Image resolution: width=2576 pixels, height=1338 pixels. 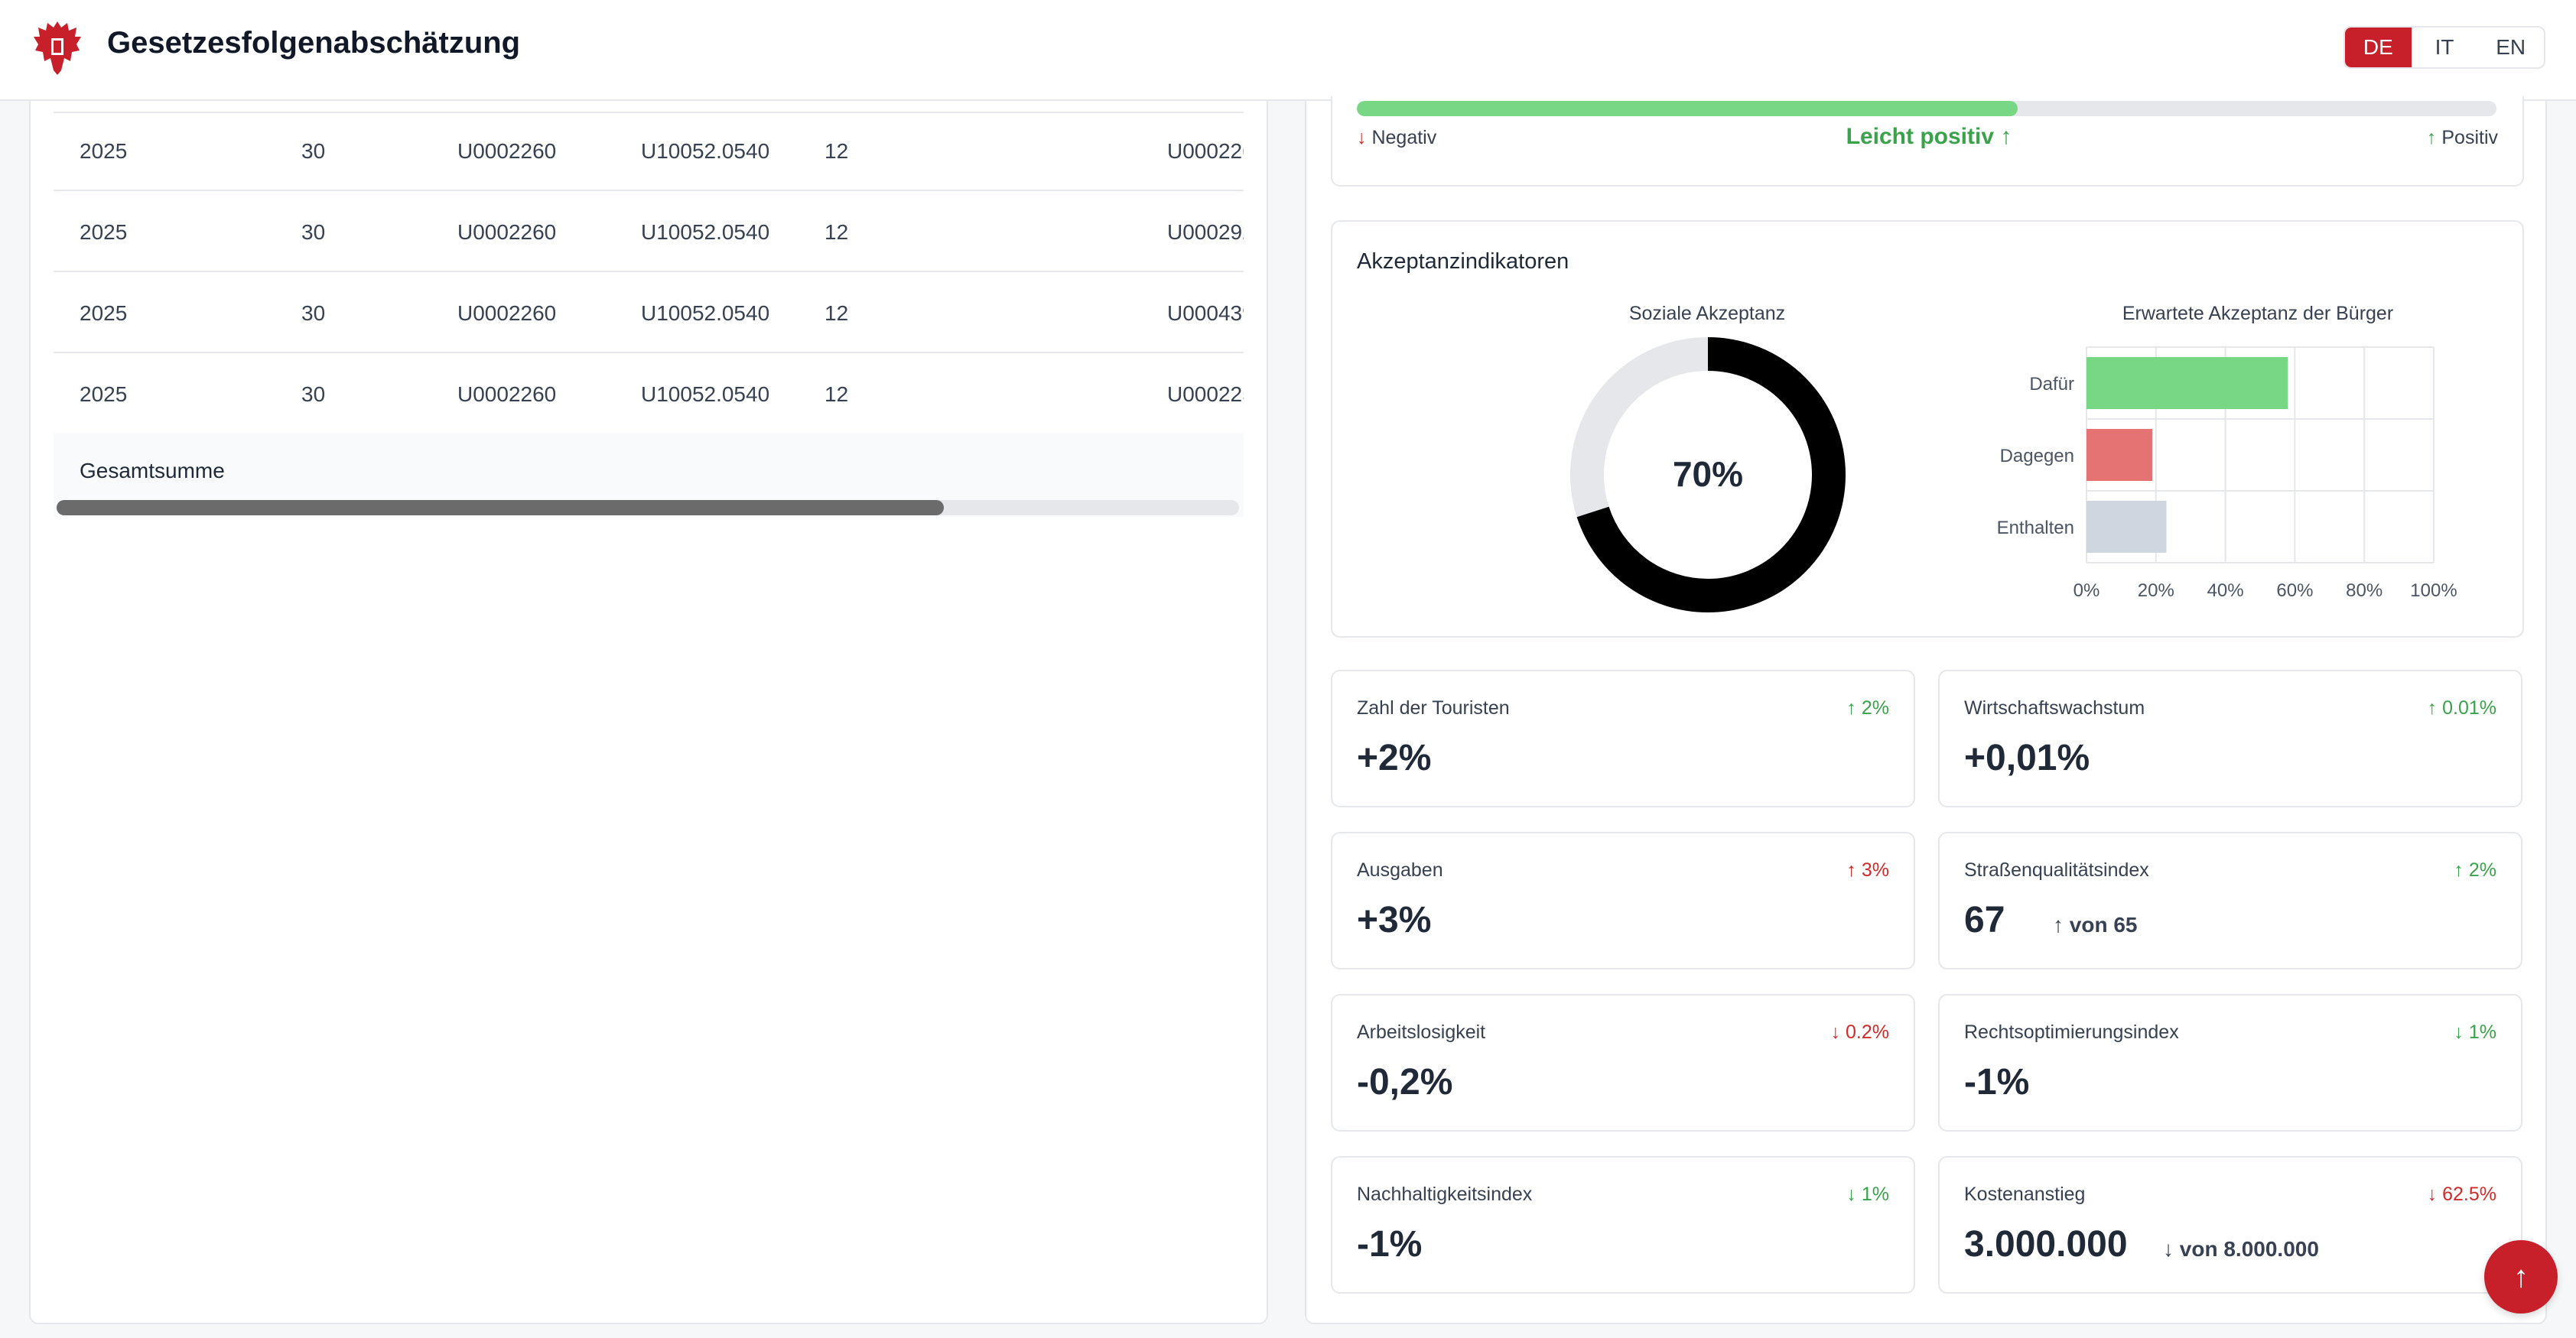 I want to click on metric-value: 3.000.000, so click(x=2046, y=1244).